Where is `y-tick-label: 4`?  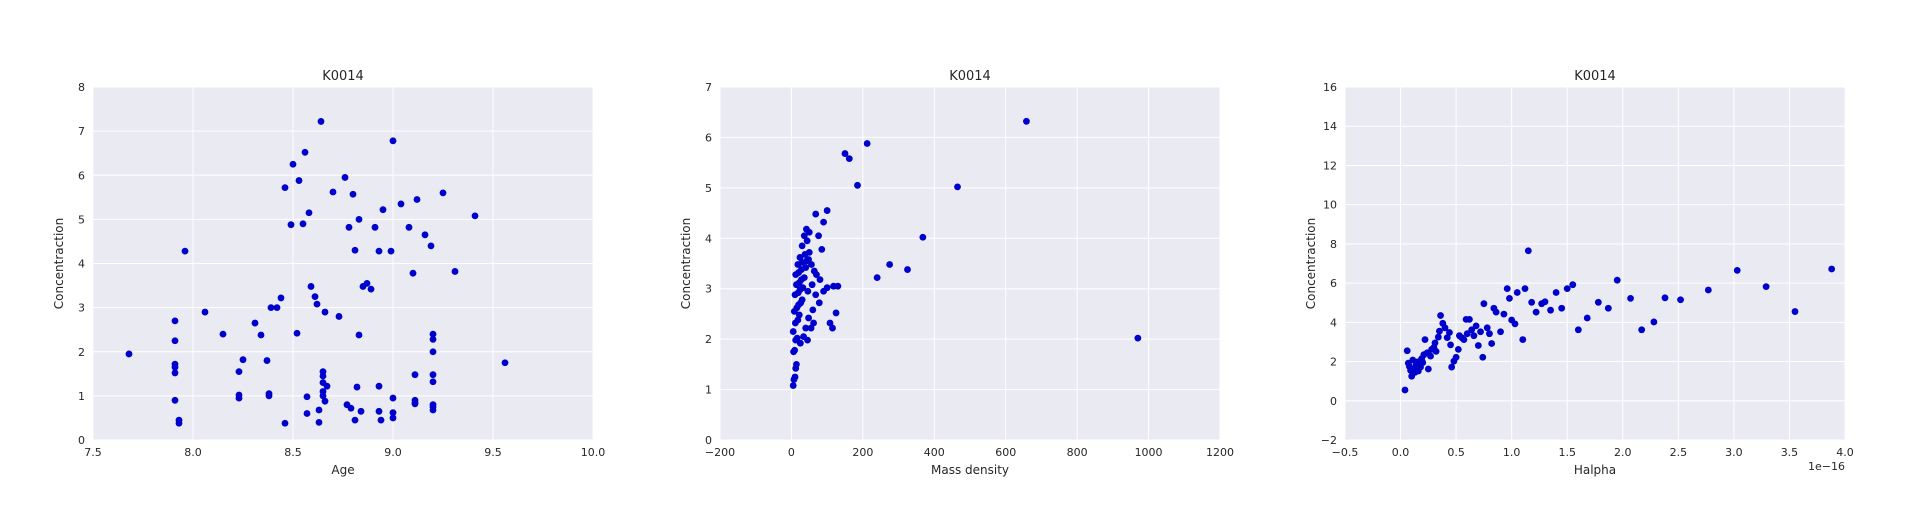 y-tick-label: 4 is located at coordinates (708, 238).